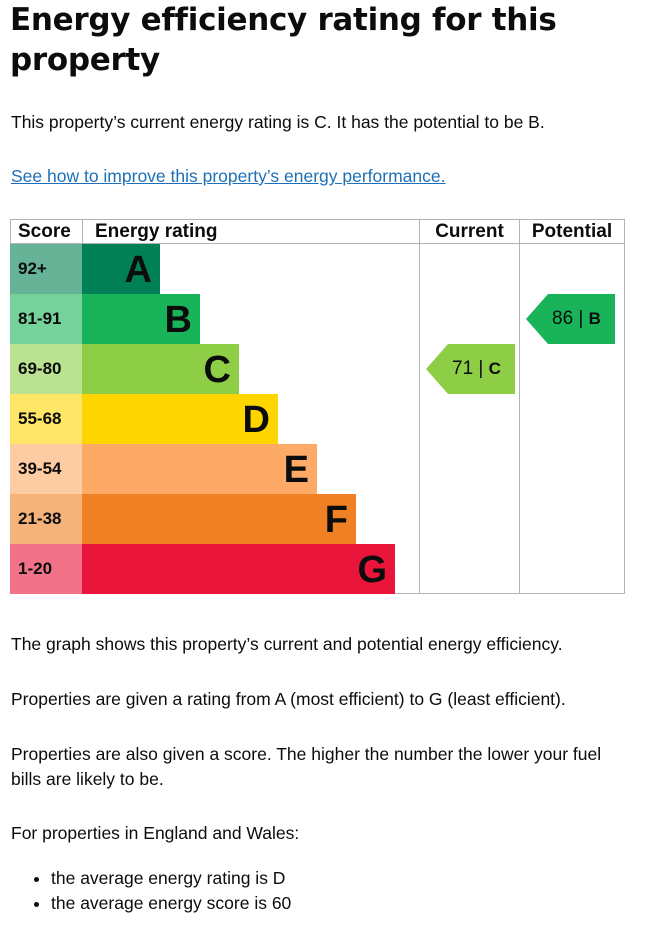 Image resolution: width=649 pixels, height=926 pixels. I want to click on potential-column-header: Potential, so click(572, 231).